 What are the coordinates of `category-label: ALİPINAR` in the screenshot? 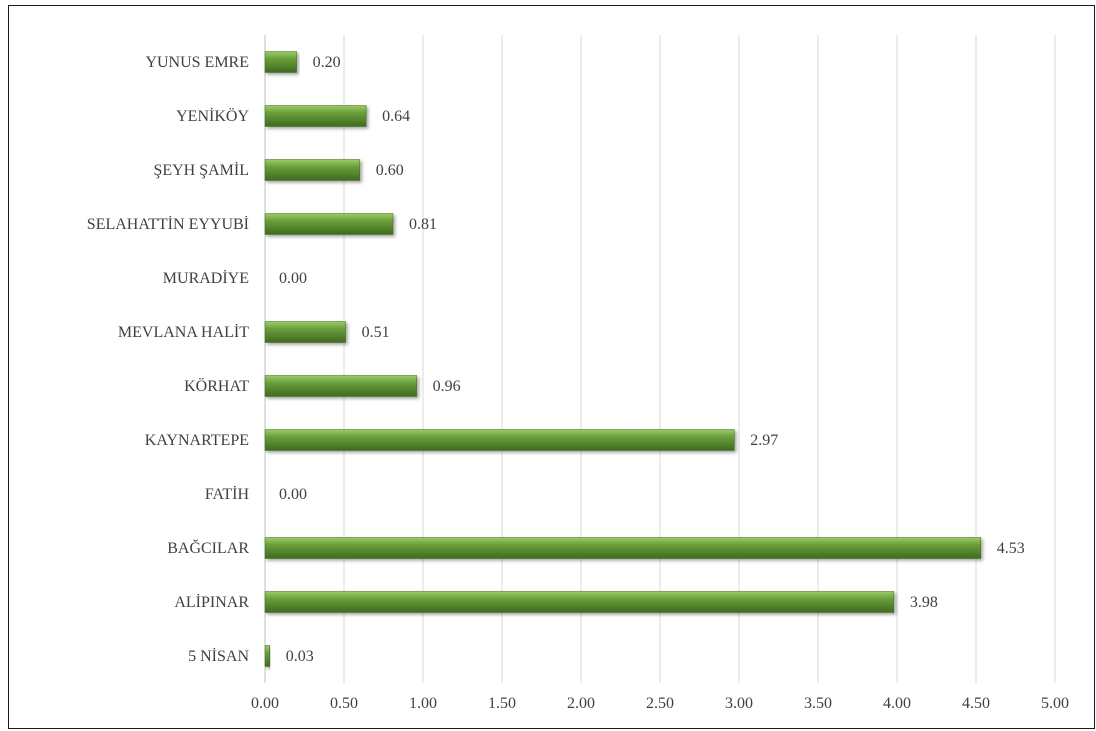 It's located at (211, 602).